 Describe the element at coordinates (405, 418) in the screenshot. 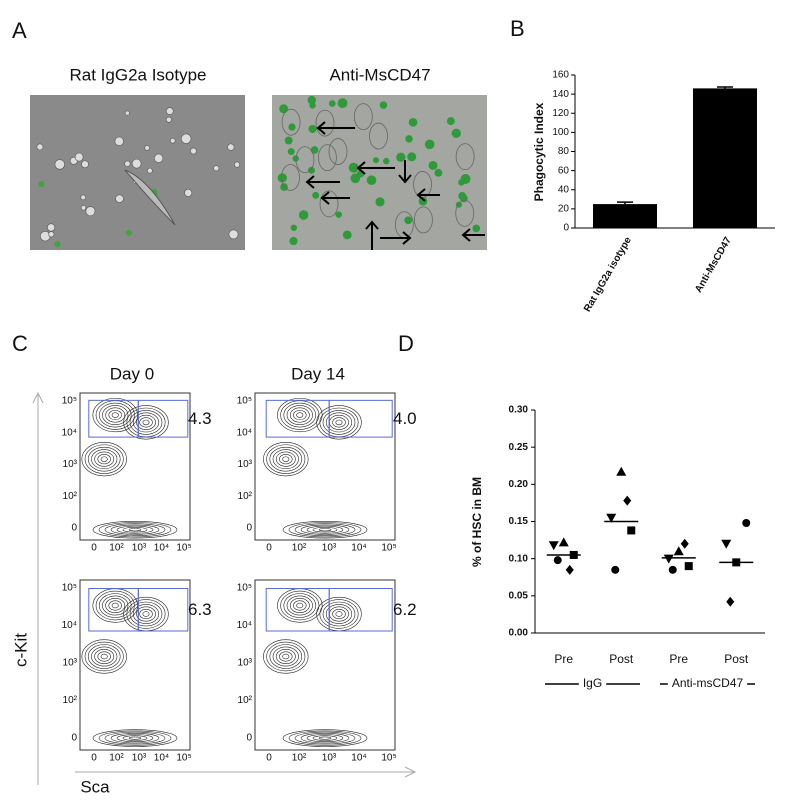

I see `gate-value: 4.0` at that location.